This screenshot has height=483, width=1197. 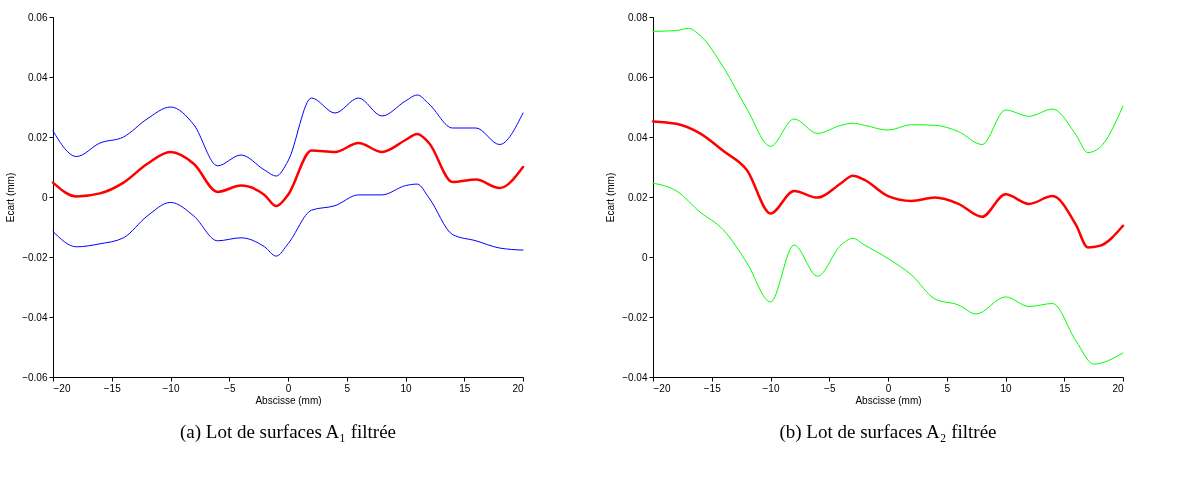 I want to click on text: (a) Lot de surfaces A₁ filtrée, so click(x=288, y=432).